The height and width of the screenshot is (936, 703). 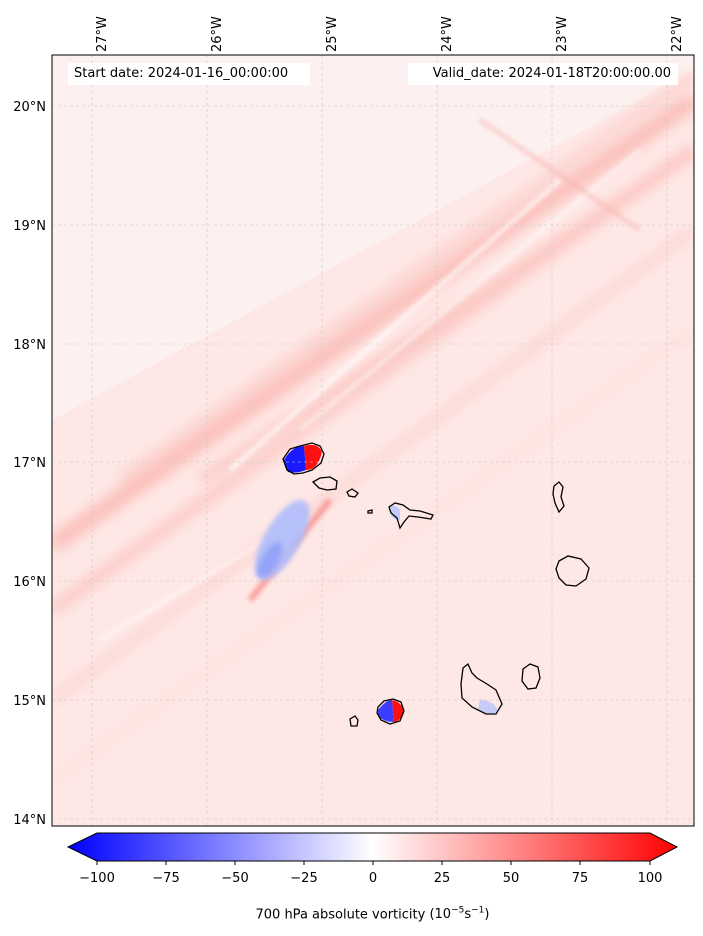 What do you see at coordinates (165, 878) in the screenshot?
I see `cbar-tick-m75: −75` at bounding box center [165, 878].